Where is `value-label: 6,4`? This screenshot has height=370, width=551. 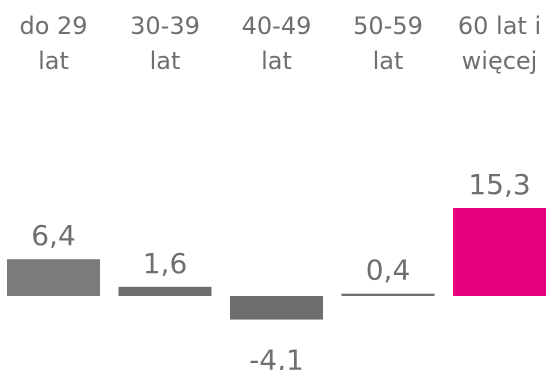 value-label: 6,4 is located at coordinates (53, 235).